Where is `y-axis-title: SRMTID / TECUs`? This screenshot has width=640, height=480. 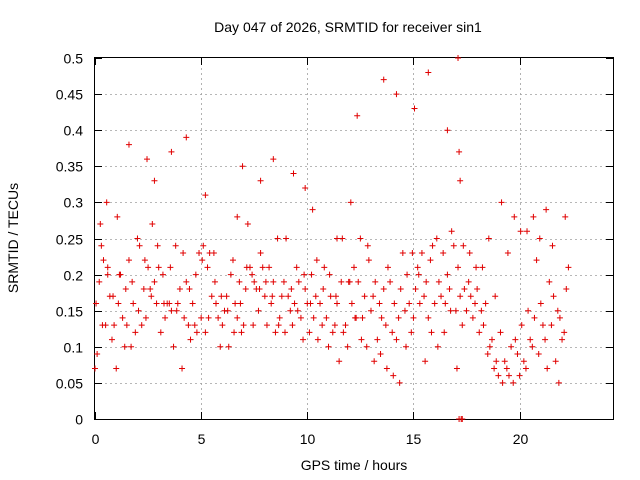
y-axis-title: SRMTID / TECUs is located at coordinates (13, 238).